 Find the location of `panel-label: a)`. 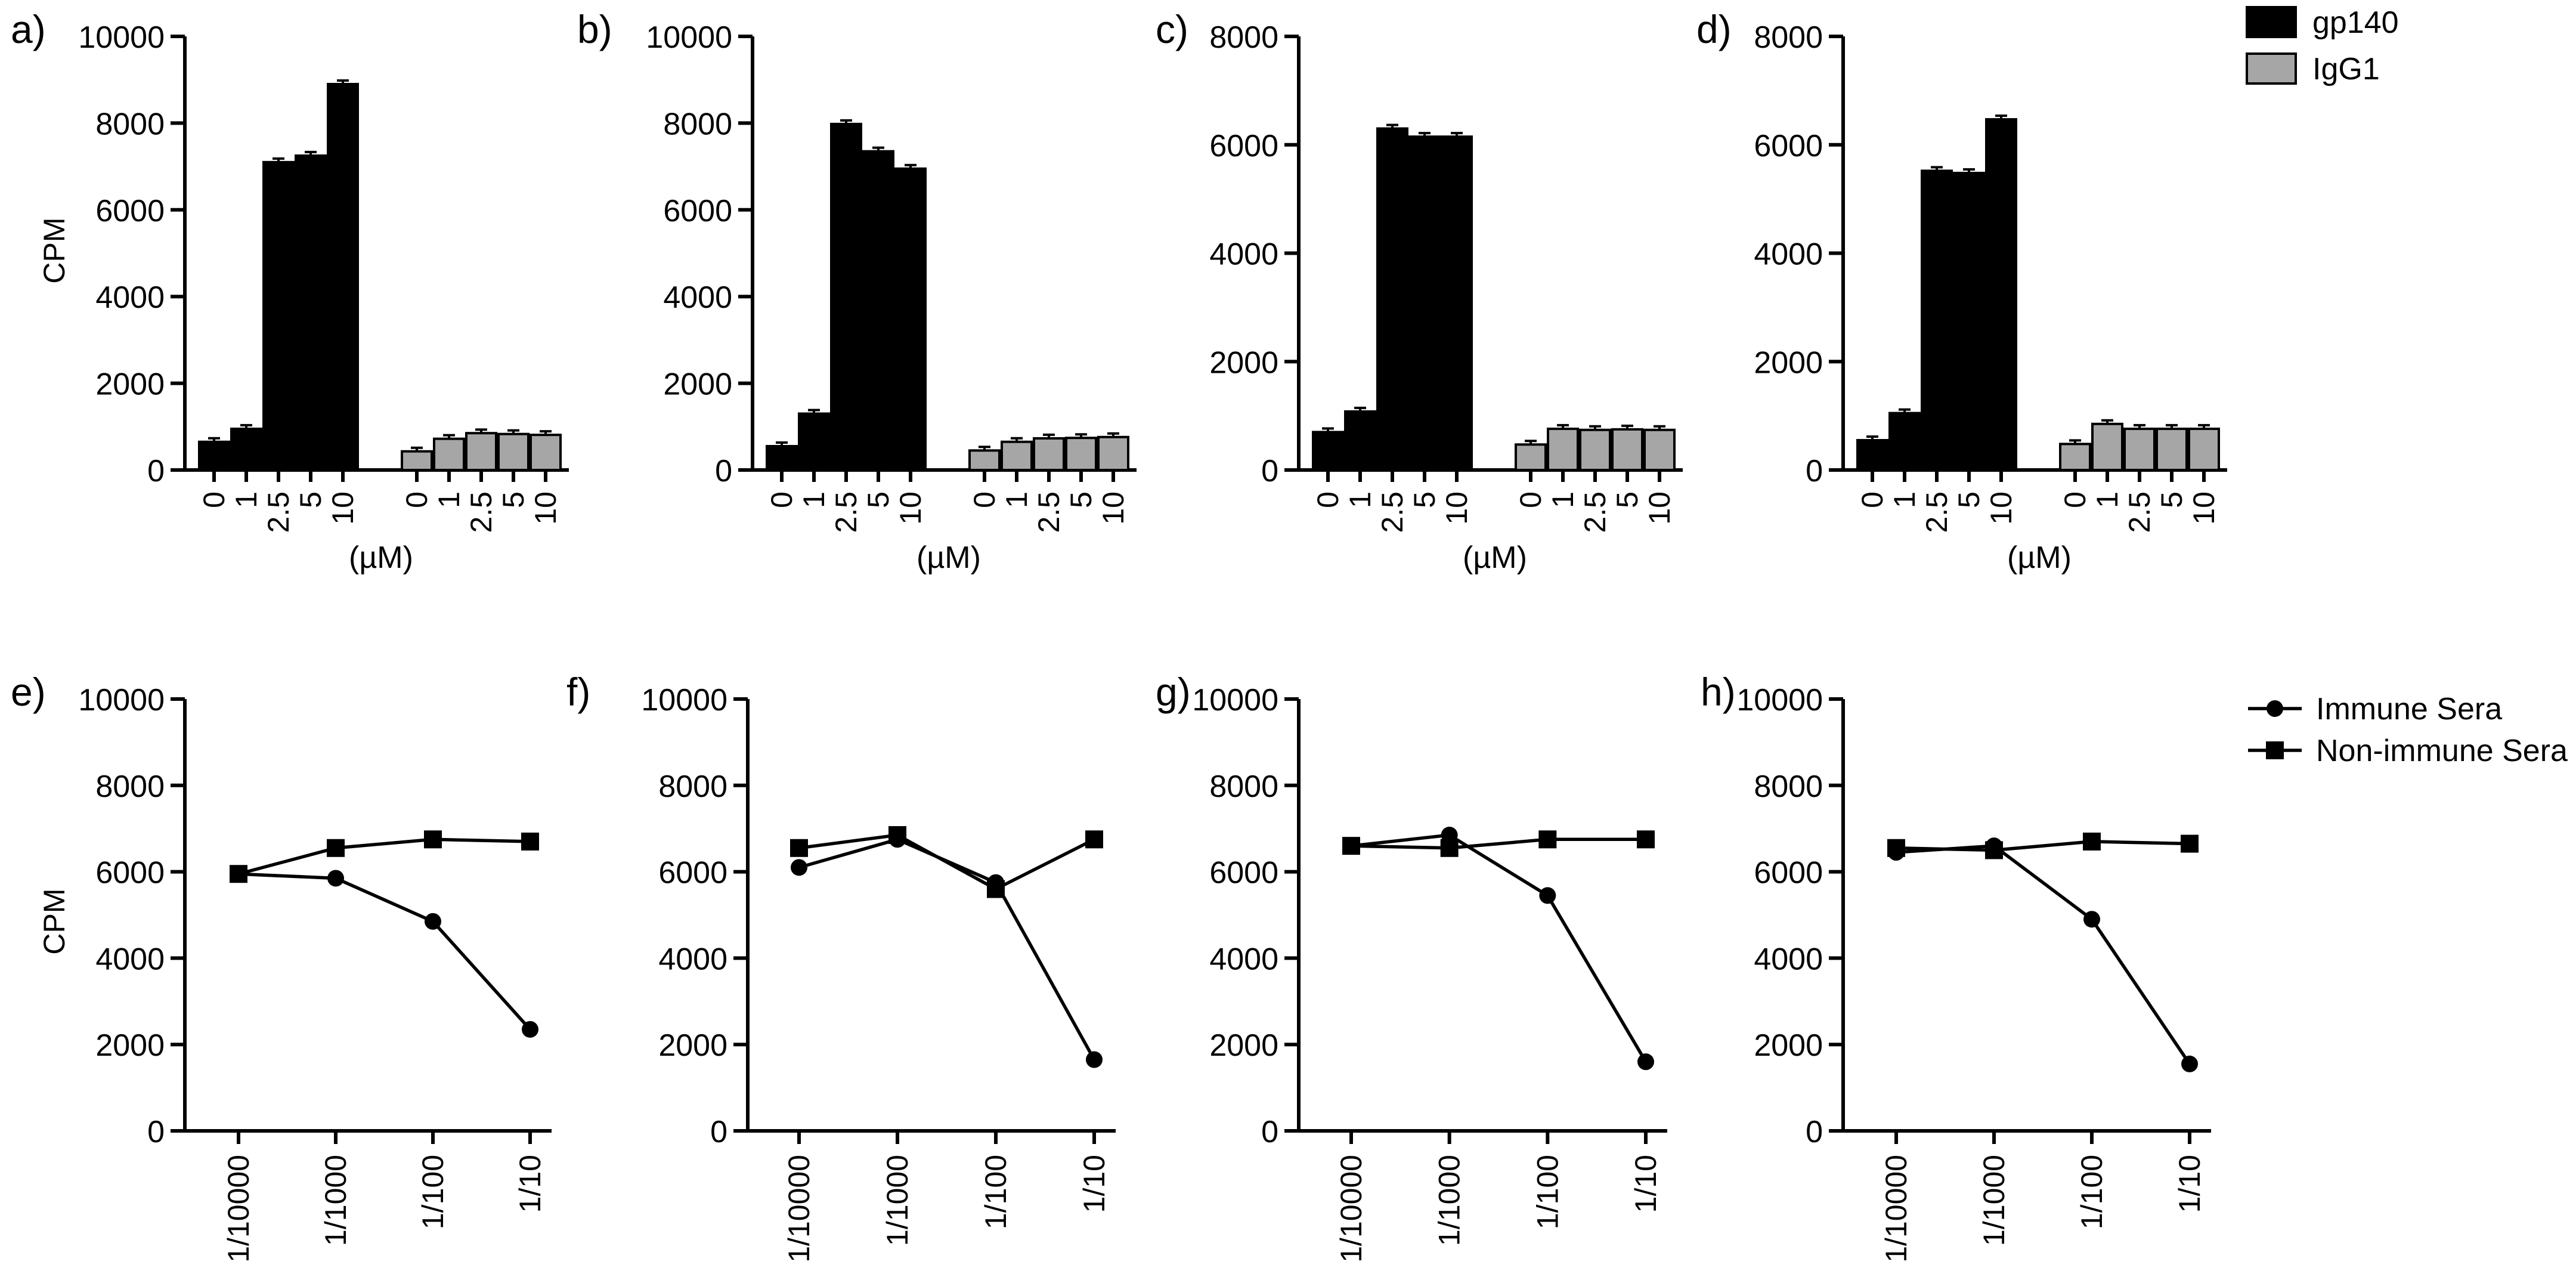

panel-label: a) is located at coordinates (29, 29).